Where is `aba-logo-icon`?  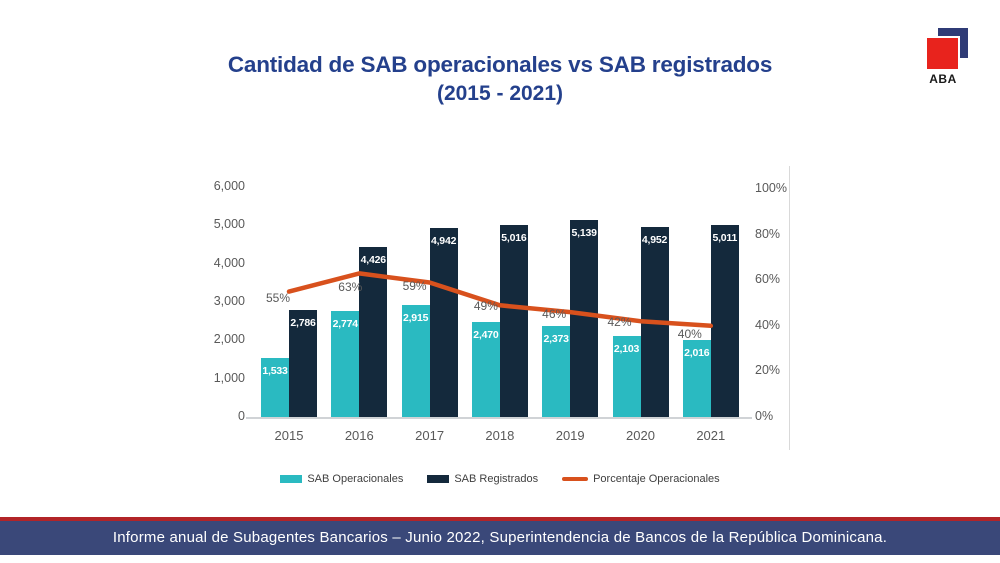
aba-logo-icon is located at coordinates (947, 48).